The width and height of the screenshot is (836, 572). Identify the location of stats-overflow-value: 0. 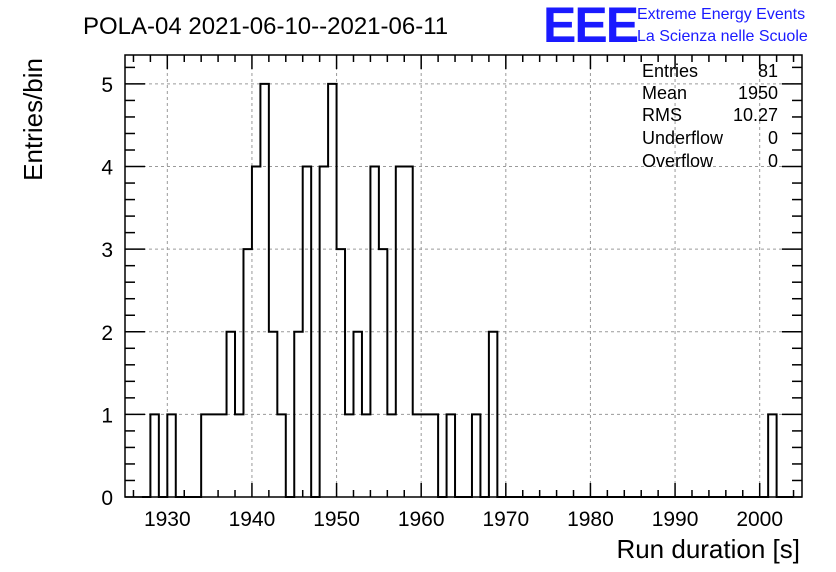
(773, 161).